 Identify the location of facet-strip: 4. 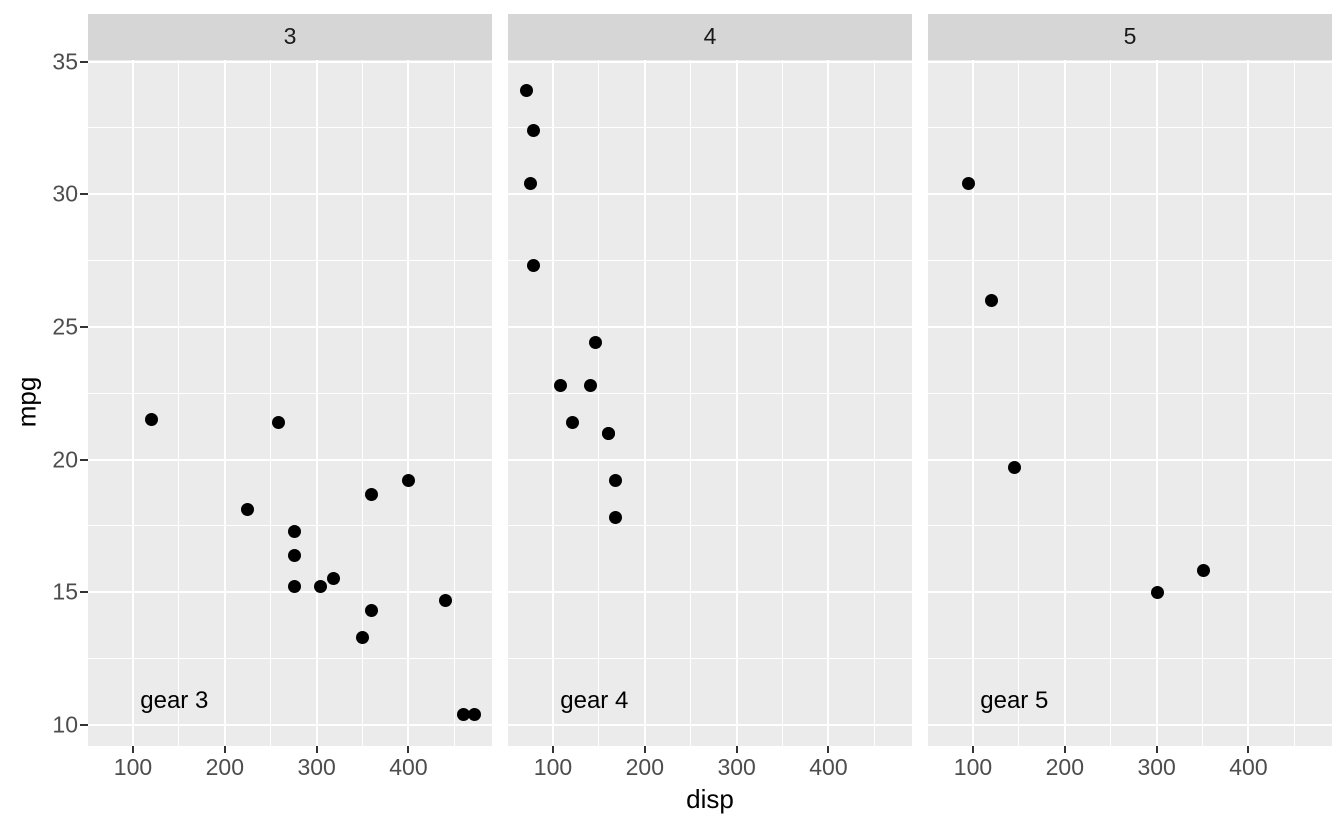
(710, 37).